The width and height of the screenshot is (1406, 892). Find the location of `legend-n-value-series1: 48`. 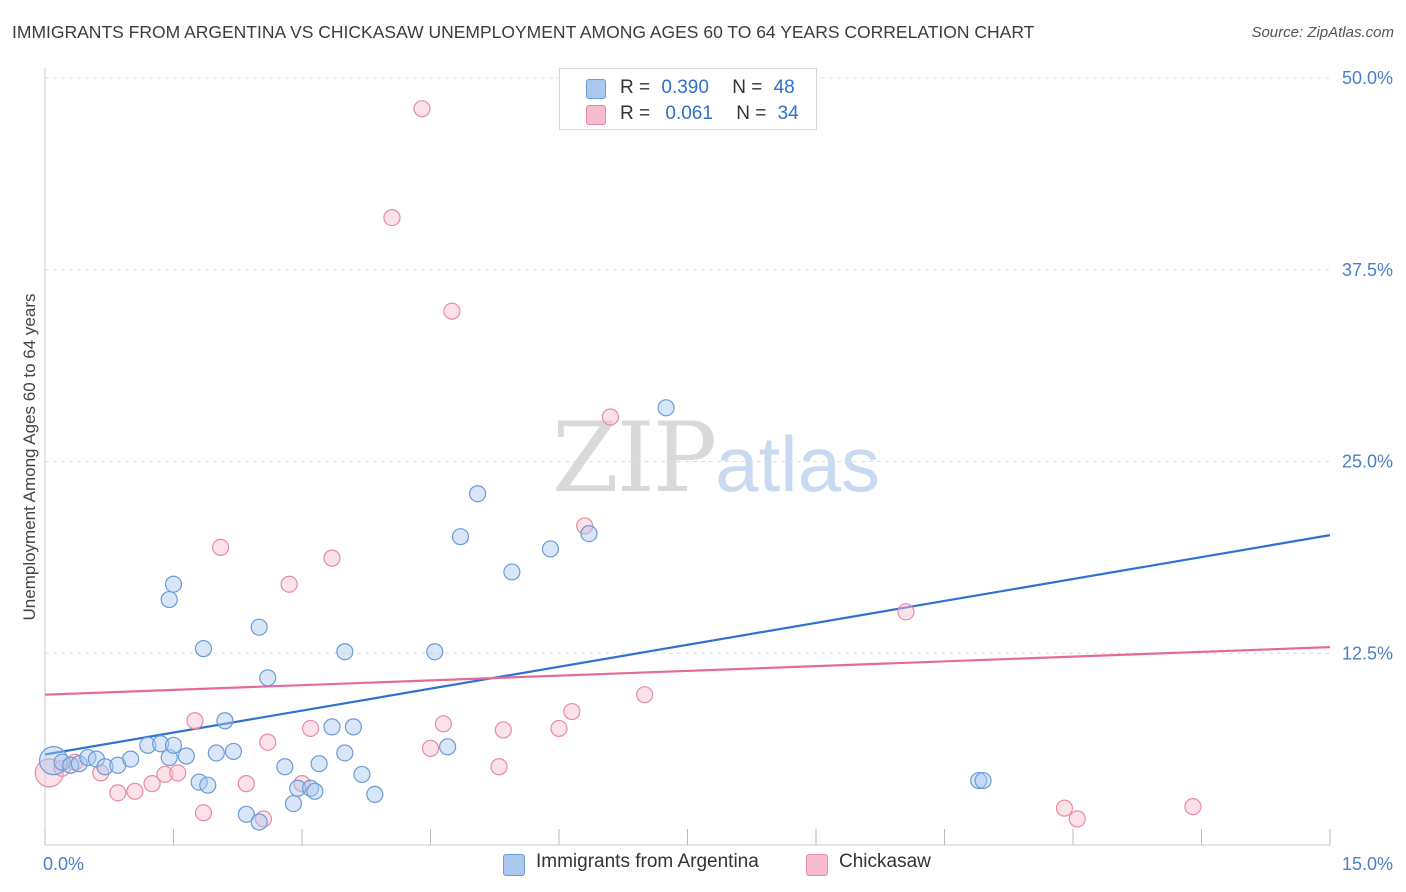

legend-n-value-series1: 48 is located at coordinates (784, 87).